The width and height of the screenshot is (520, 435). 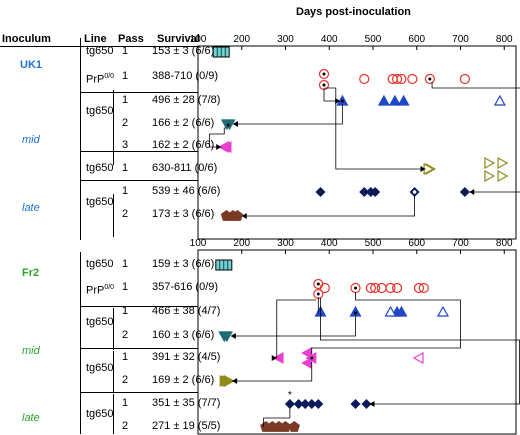 I want to click on group-fr2: Fr2, so click(x=31, y=273).